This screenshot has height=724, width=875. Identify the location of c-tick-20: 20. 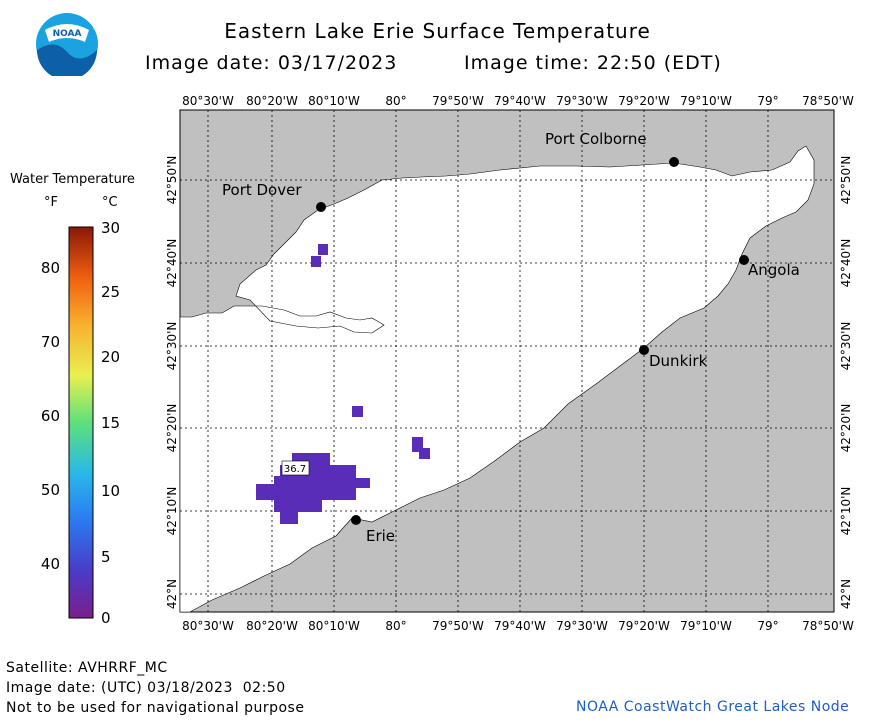
(110, 357).